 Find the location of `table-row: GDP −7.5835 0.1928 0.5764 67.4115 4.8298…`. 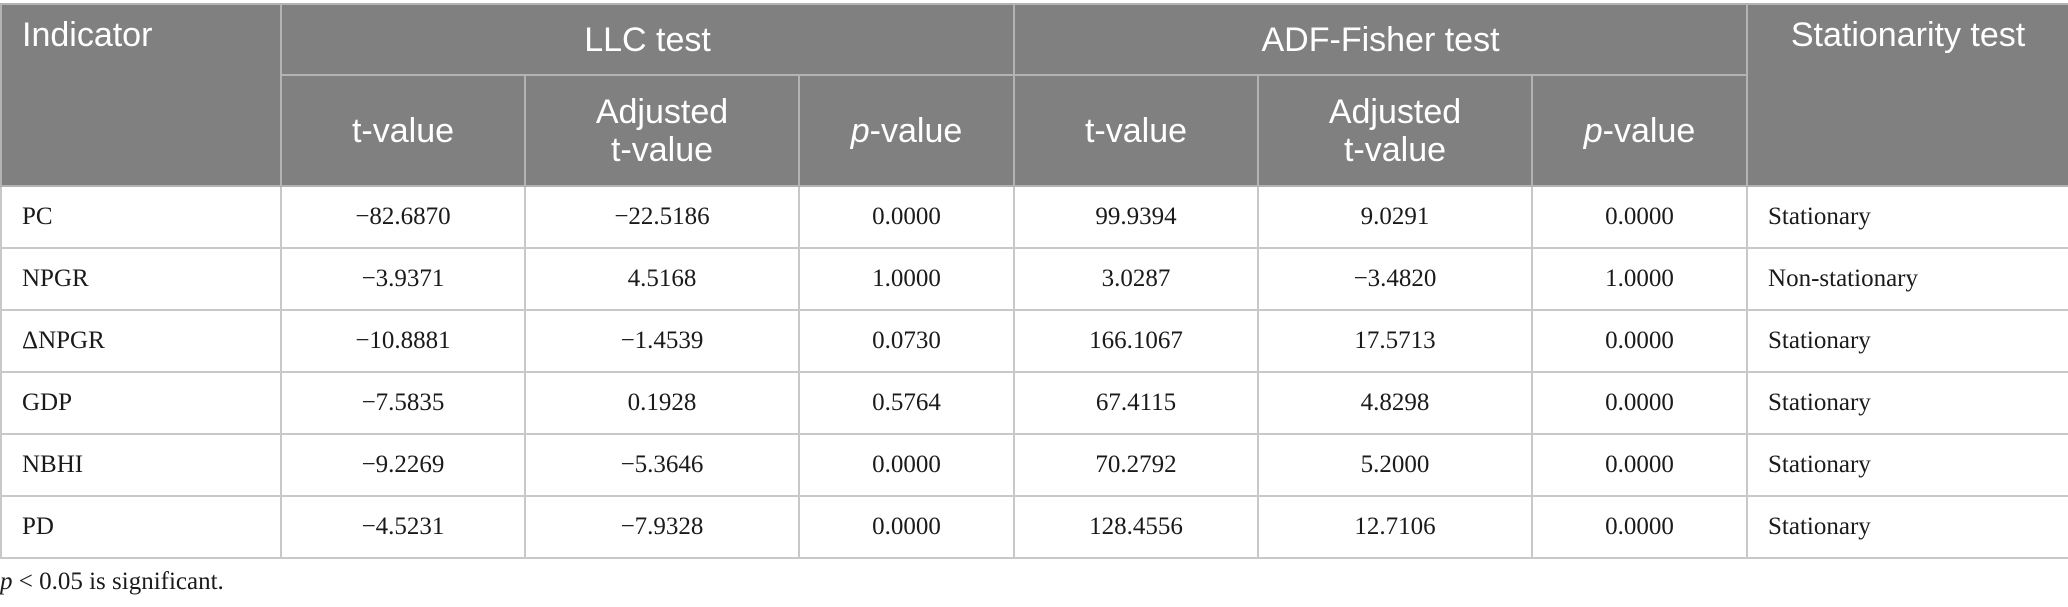

table-row: GDP −7.5835 0.1928 0.5764 67.4115 4.8298… is located at coordinates (1034, 403).